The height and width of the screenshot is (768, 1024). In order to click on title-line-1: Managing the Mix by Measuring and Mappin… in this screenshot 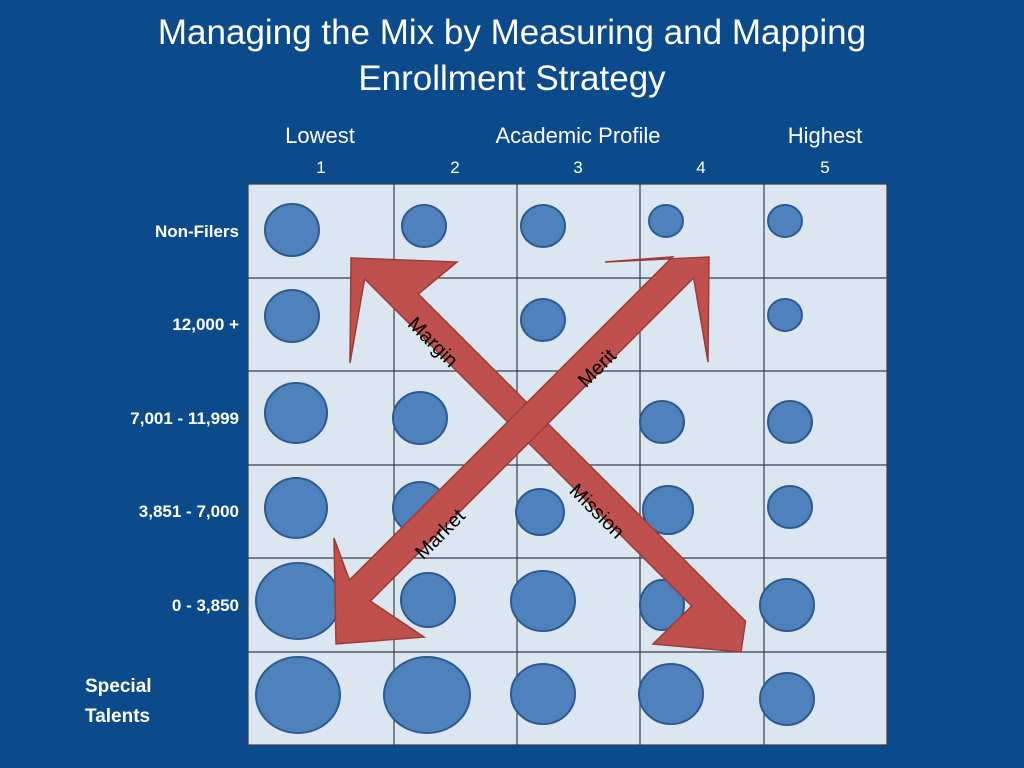, I will do `click(512, 32)`.